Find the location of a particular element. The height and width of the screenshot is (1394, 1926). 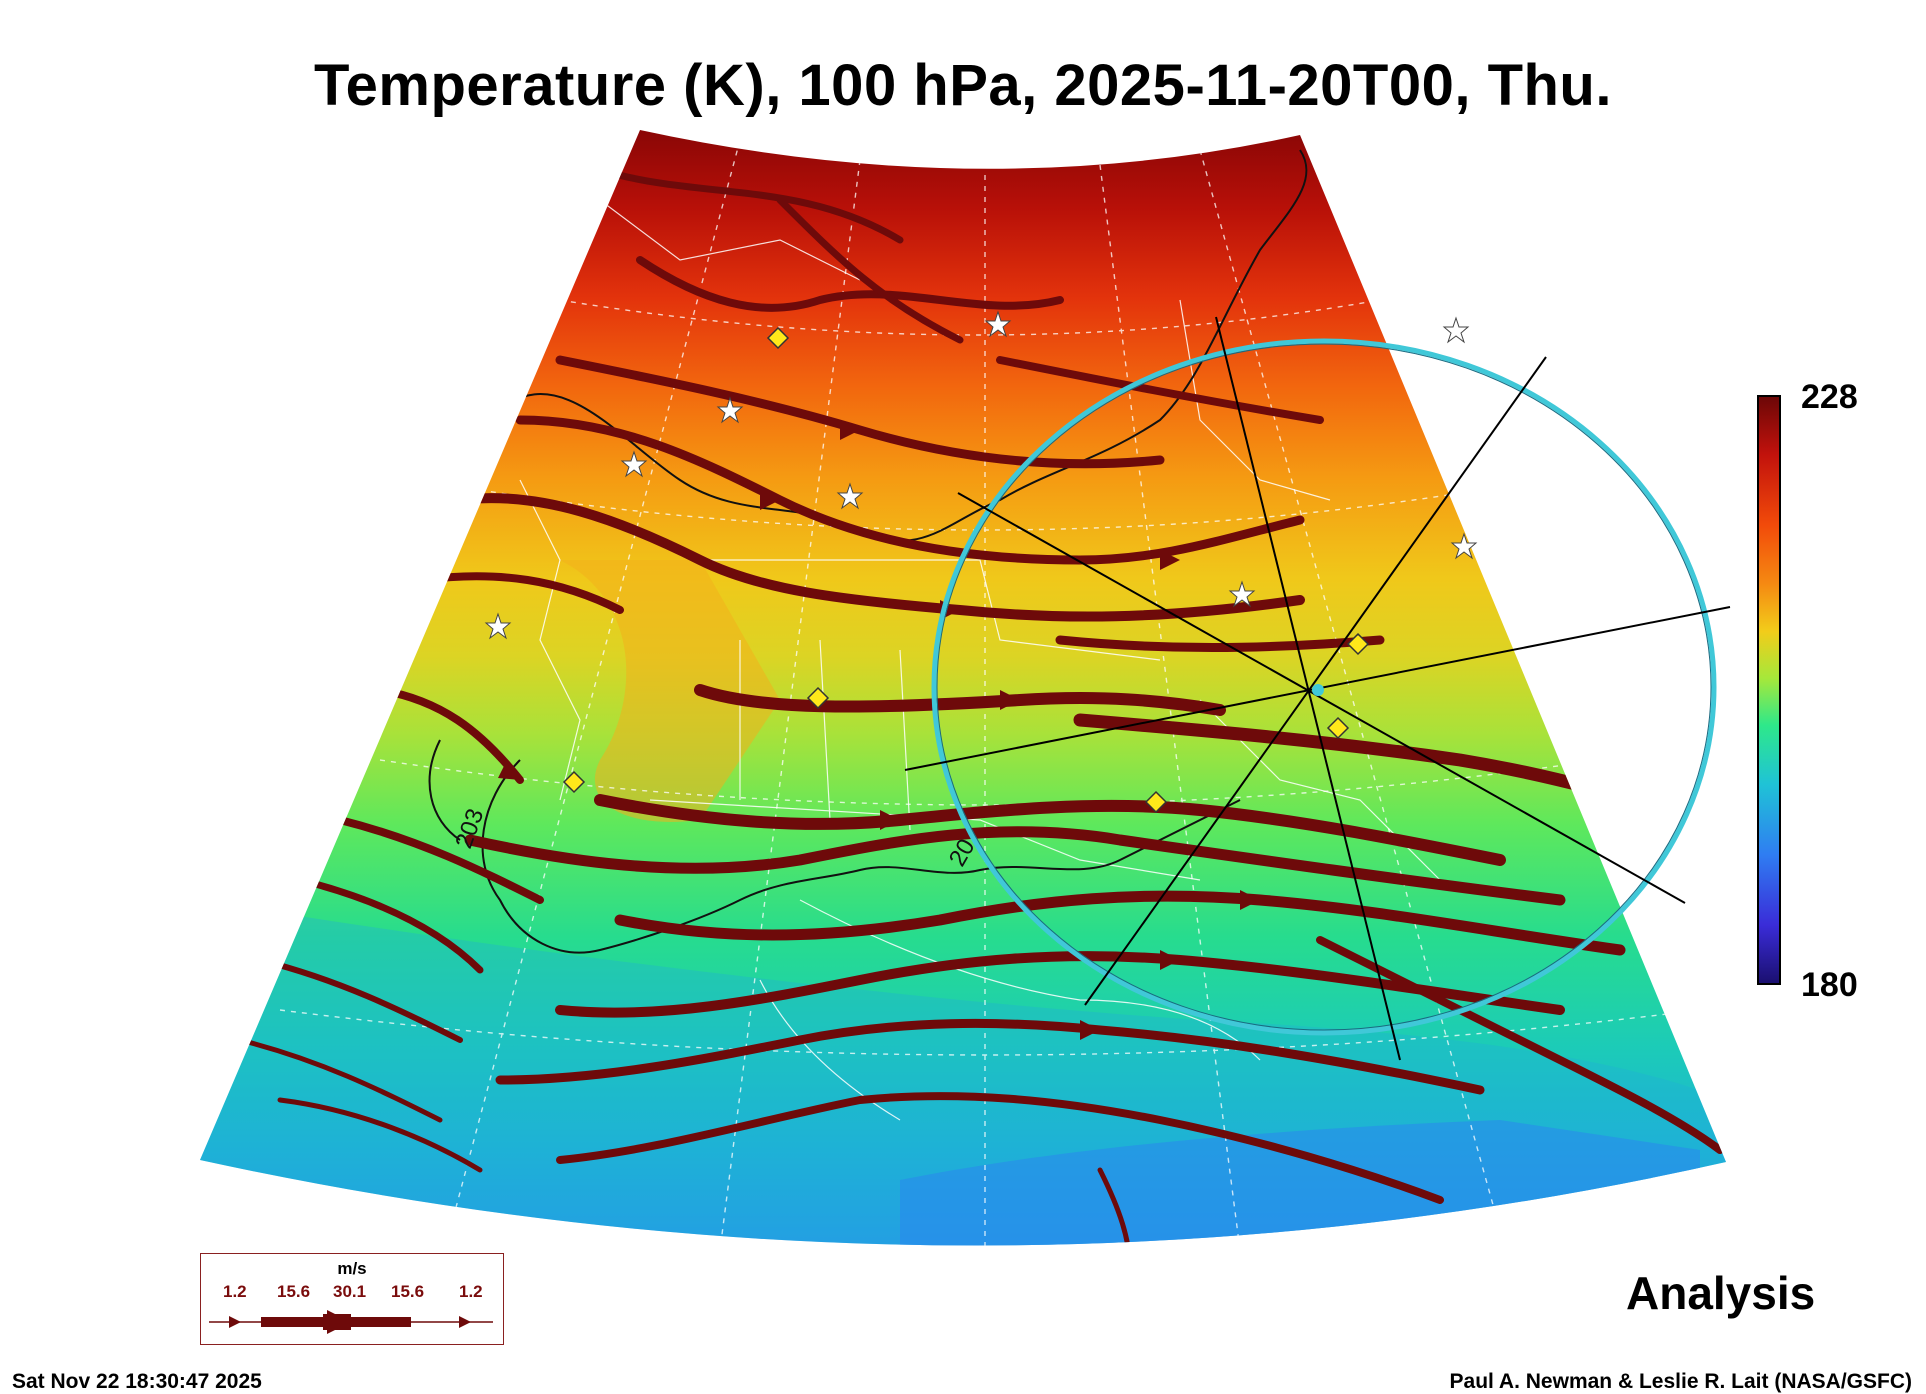

legend-value-2: 15.6 is located at coordinates (294, 1291).